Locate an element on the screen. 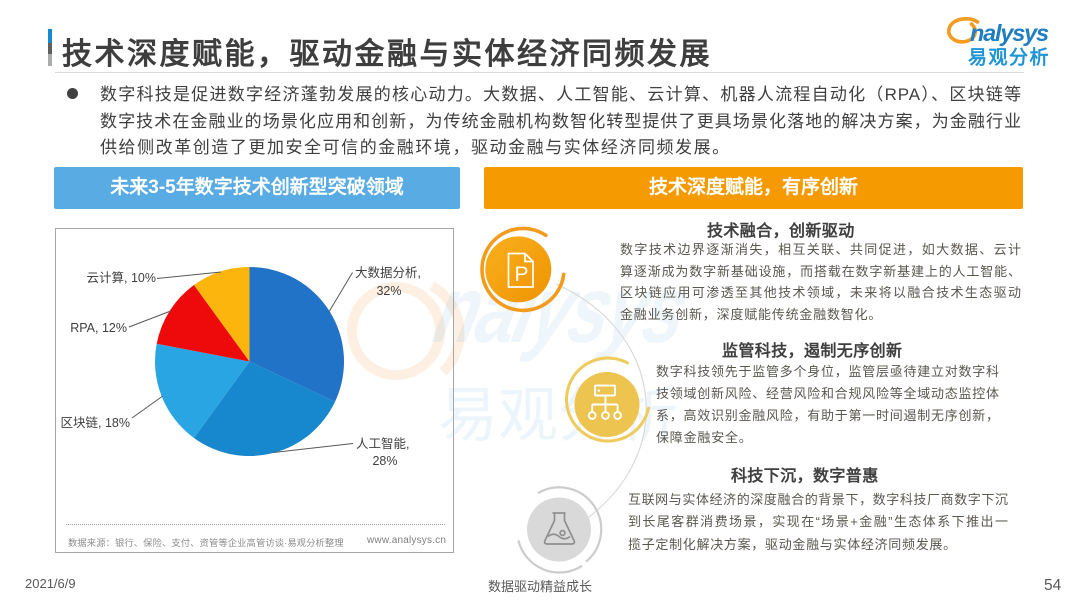 The height and width of the screenshot is (608, 1080). svg-text: P is located at coordinates (521, 274).